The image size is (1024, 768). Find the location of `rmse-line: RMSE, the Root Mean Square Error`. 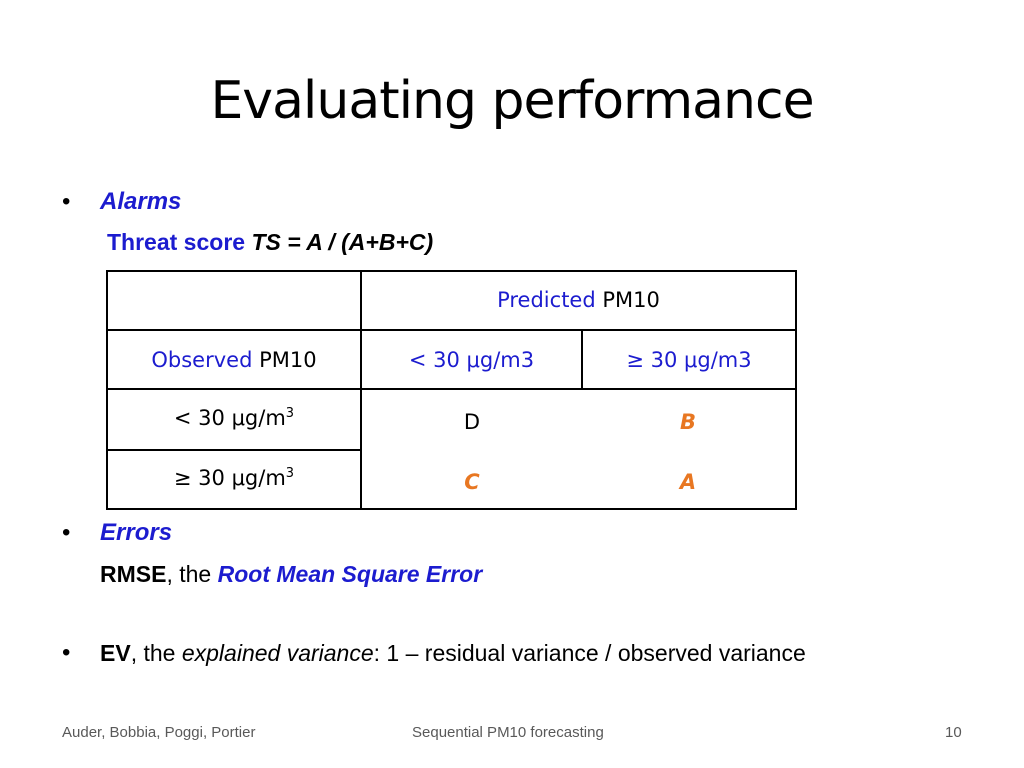

rmse-line: RMSE, the Root Mean Square Error is located at coordinates (291, 574).